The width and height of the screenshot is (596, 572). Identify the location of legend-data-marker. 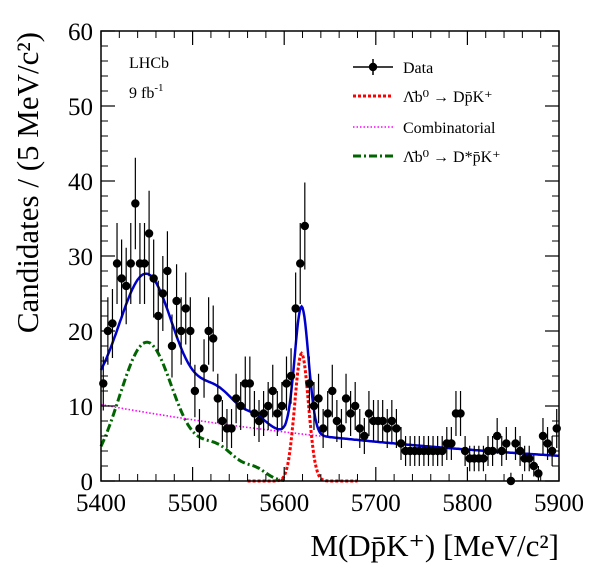
(373, 67).